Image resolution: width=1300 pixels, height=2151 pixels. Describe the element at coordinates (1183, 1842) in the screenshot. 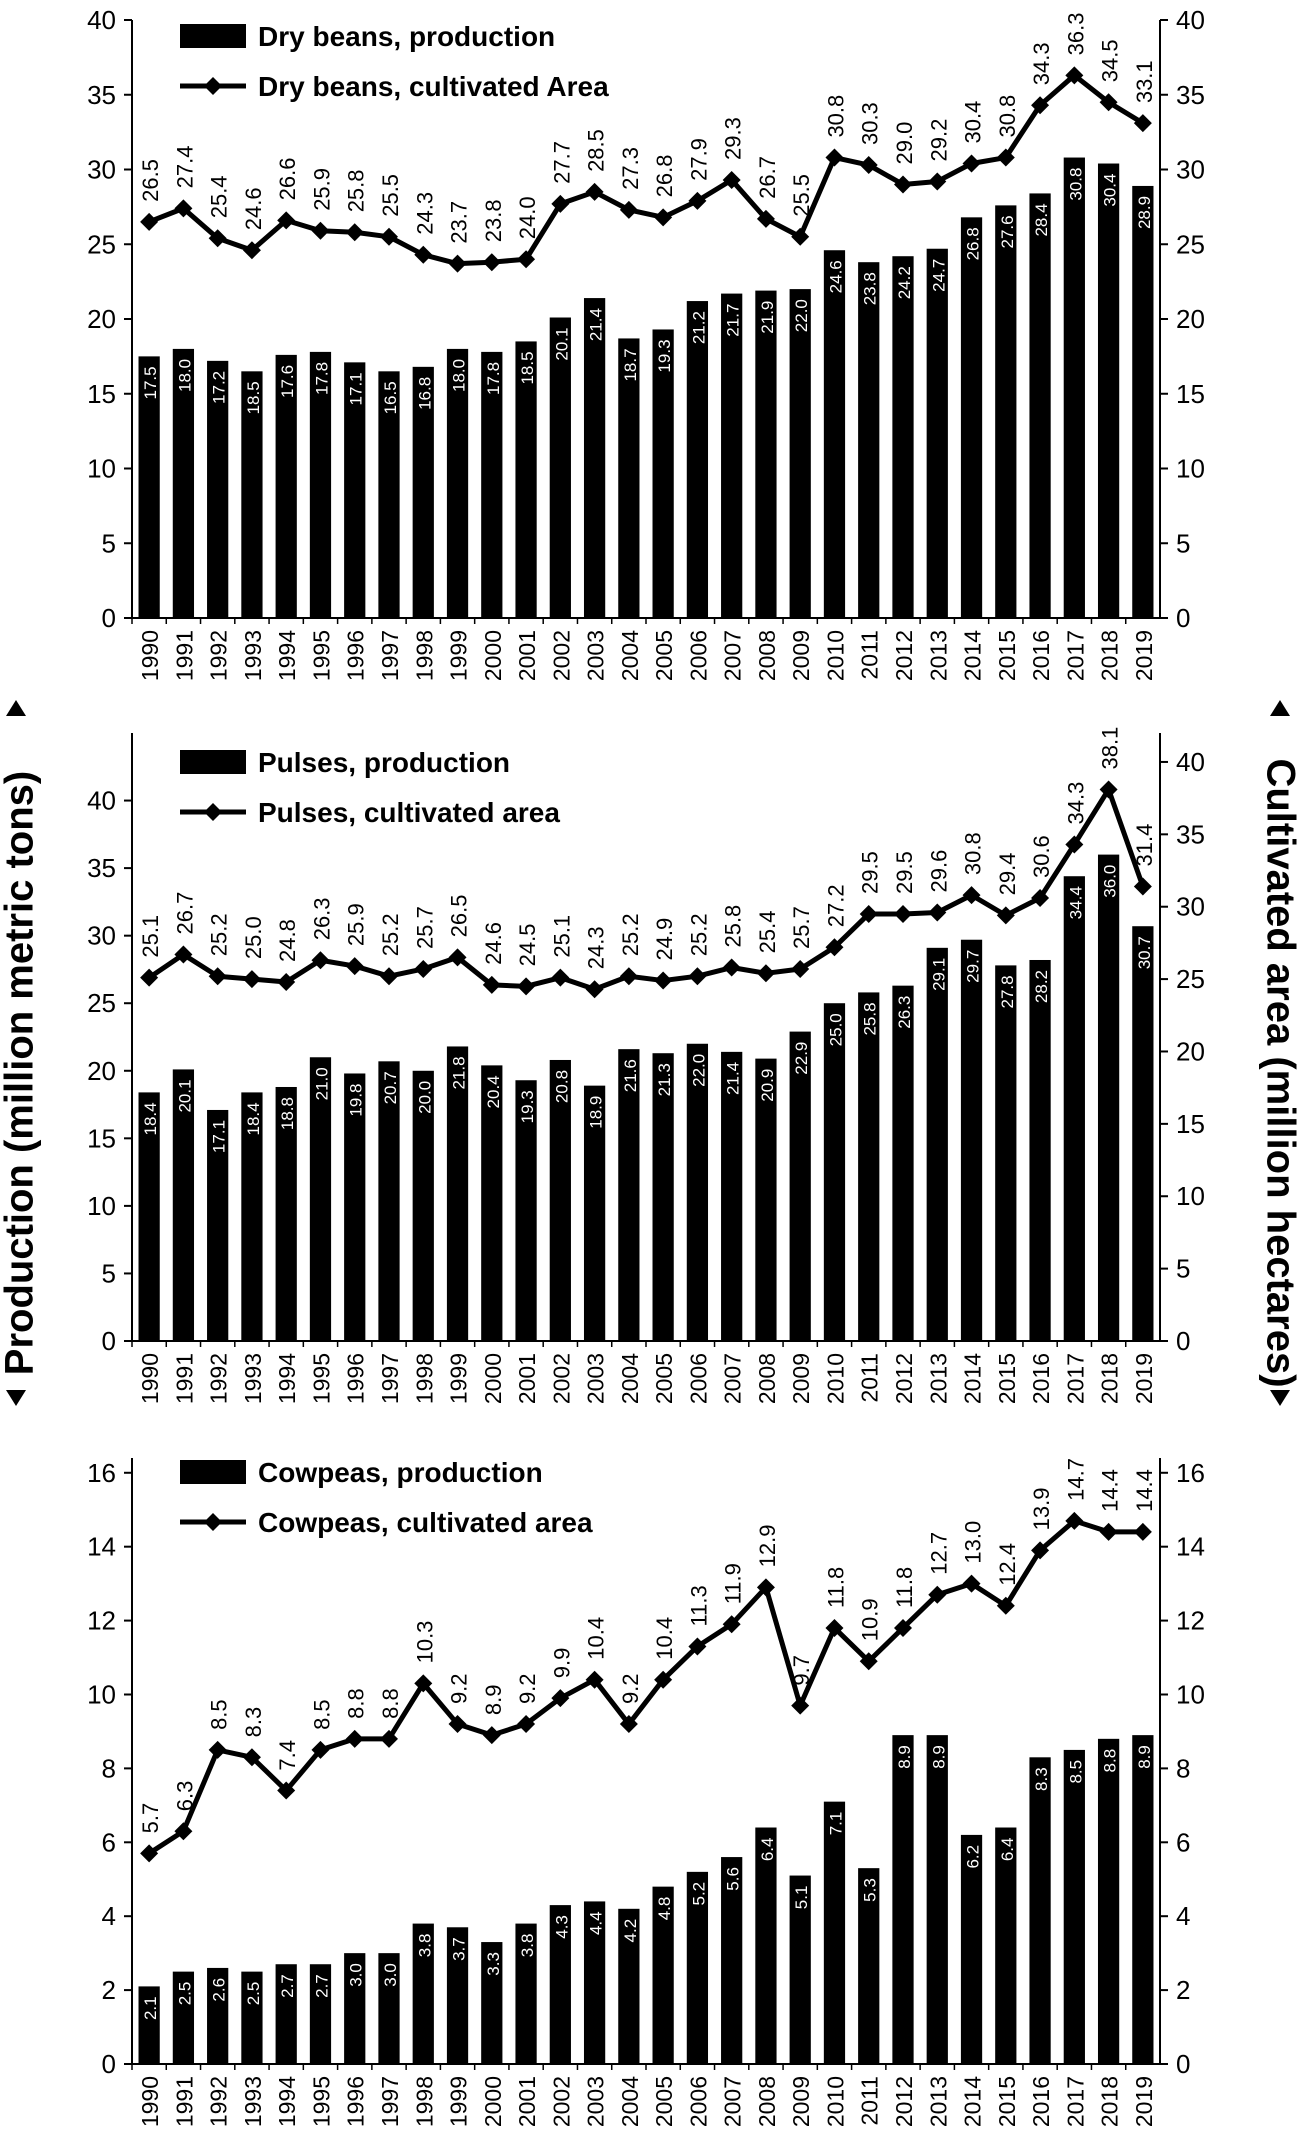

I see `panel3-right-tick-label: 6` at that location.